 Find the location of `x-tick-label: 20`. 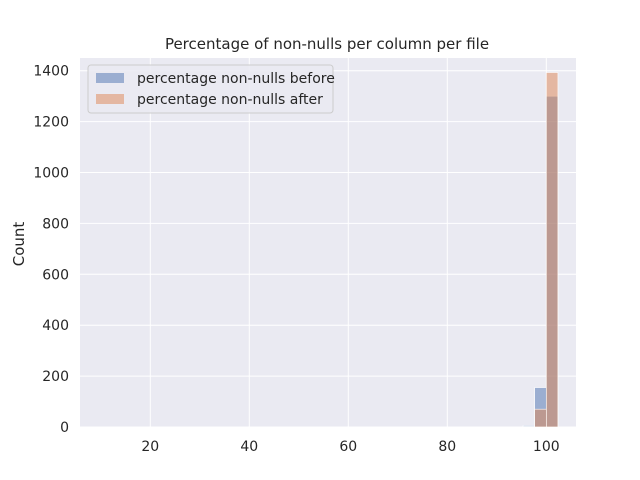

x-tick-label: 20 is located at coordinates (150, 447).